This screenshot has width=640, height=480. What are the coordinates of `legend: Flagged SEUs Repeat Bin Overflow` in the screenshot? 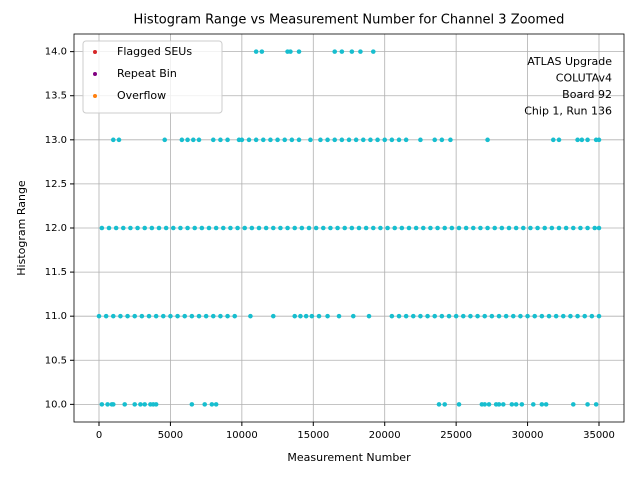 It's located at (152, 77).